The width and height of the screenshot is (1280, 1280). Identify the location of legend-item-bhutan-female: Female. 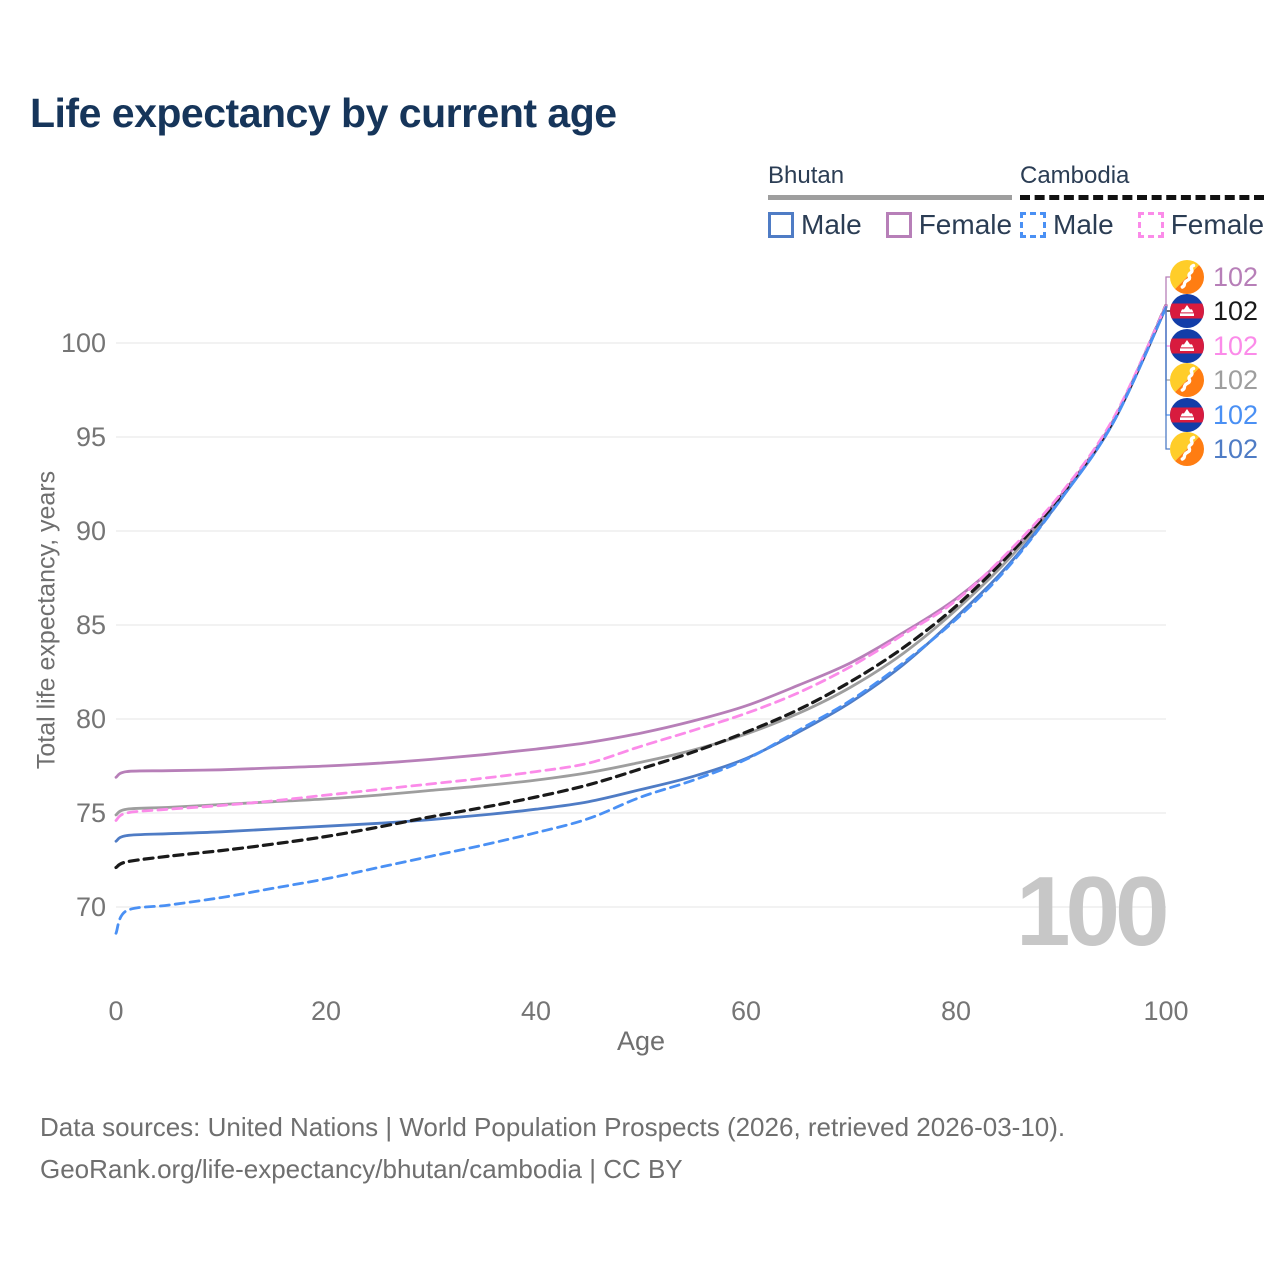
(949, 225).